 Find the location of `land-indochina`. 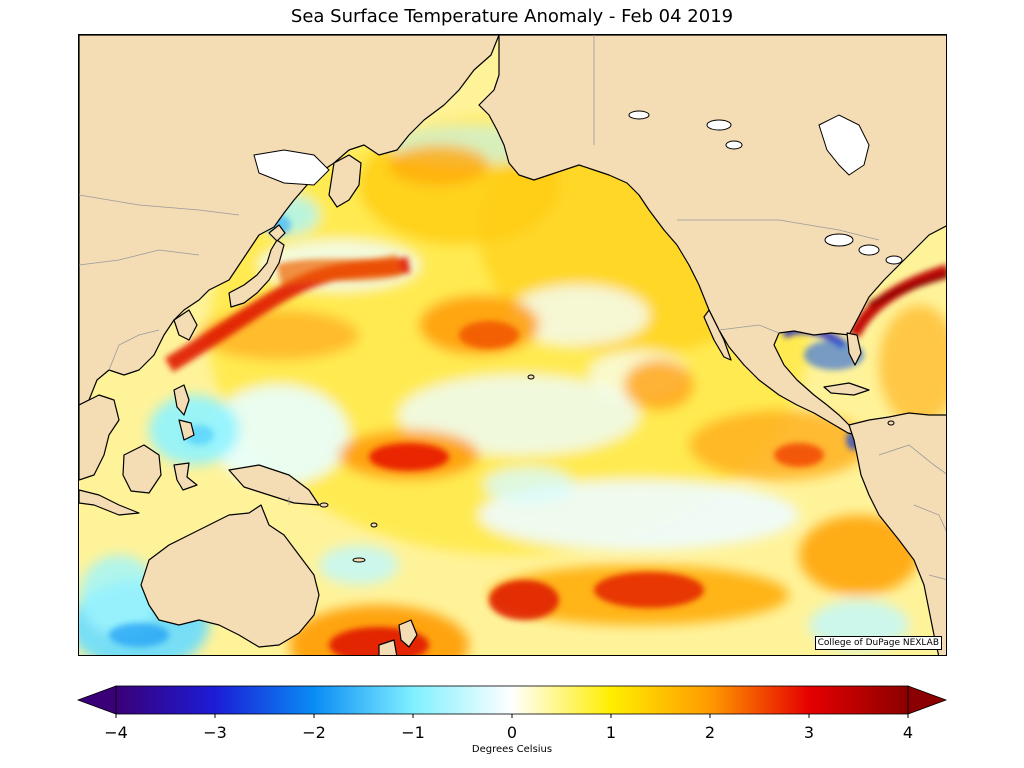

land-indochina is located at coordinates (99, 437).